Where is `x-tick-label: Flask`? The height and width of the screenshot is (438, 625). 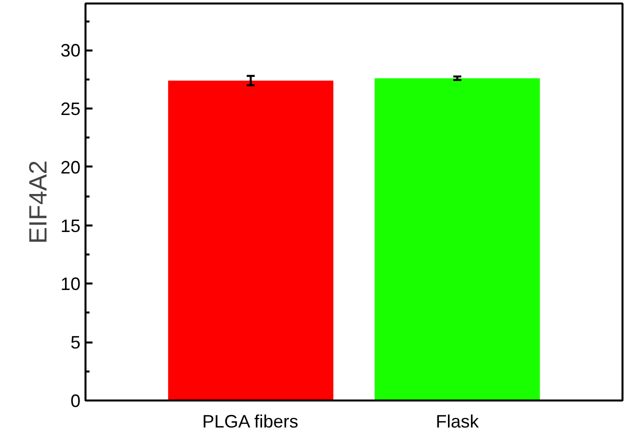 x-tick-label: Flask is located at coordinates (458, 422).